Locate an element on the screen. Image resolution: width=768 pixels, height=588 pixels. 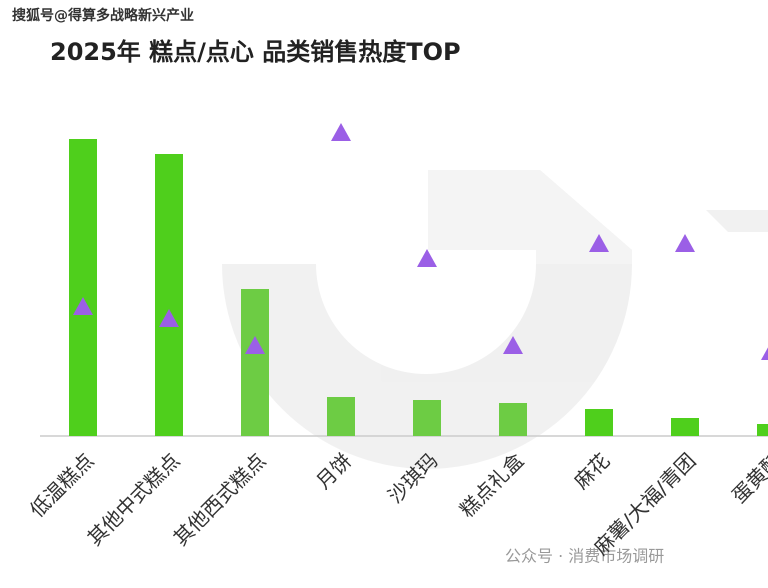
chart-title: 2025年 糕点/点心 品类销售热度TOP is located at coordinates (255, 52).